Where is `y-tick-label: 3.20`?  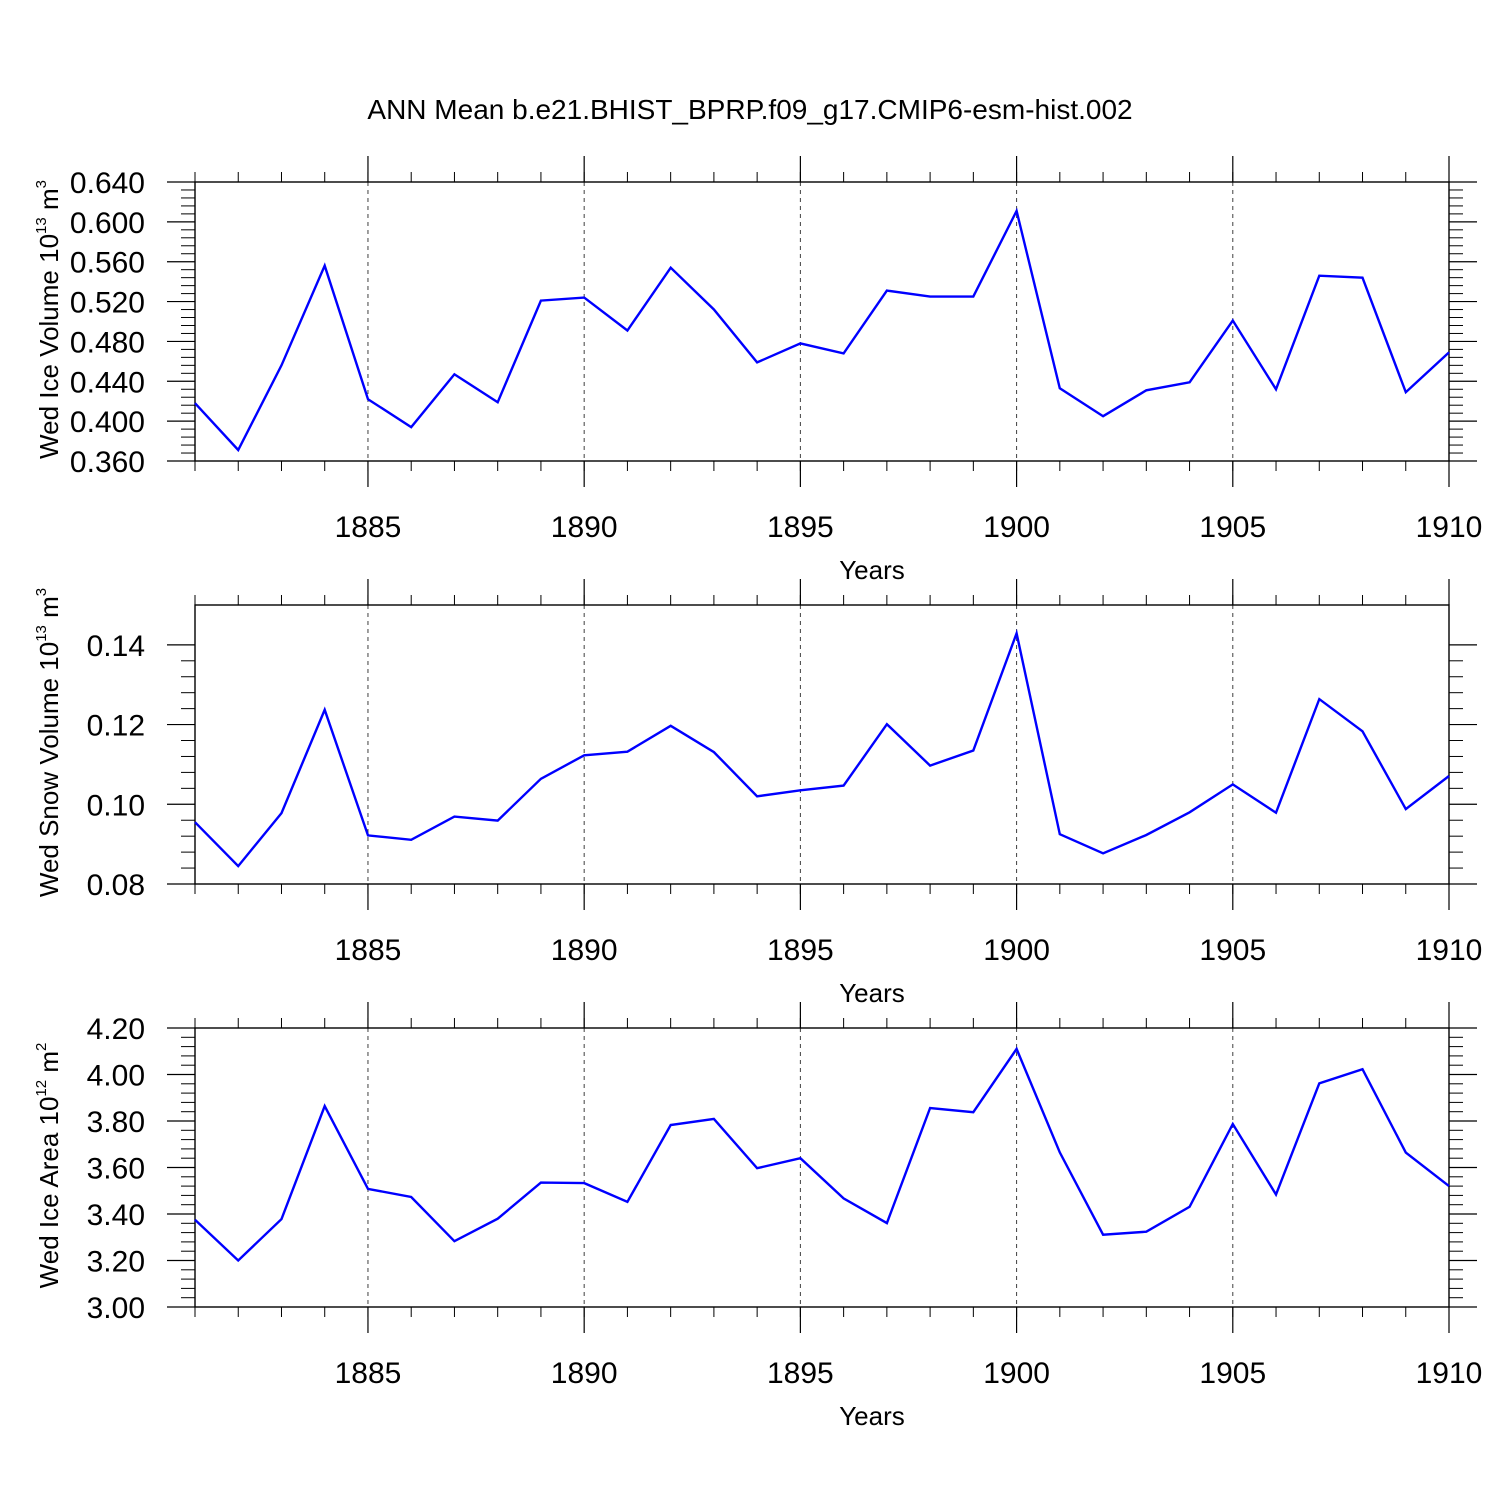 y-tick-label: 3.20 is located at coordinates (116, 1262).